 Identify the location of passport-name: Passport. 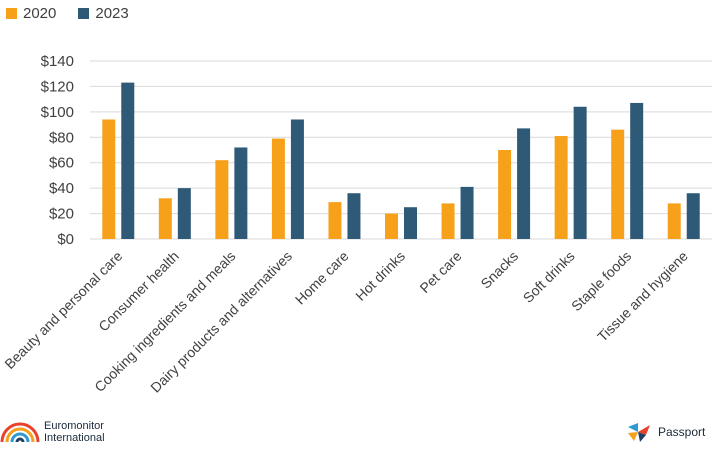
(682, 432).